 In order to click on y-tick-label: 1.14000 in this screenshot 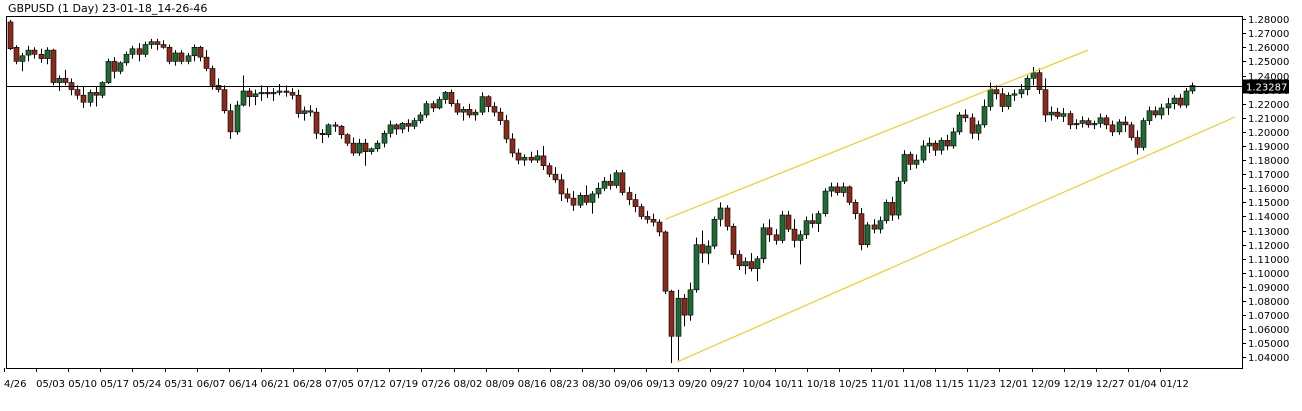, I will do `click(1268, 217)`.